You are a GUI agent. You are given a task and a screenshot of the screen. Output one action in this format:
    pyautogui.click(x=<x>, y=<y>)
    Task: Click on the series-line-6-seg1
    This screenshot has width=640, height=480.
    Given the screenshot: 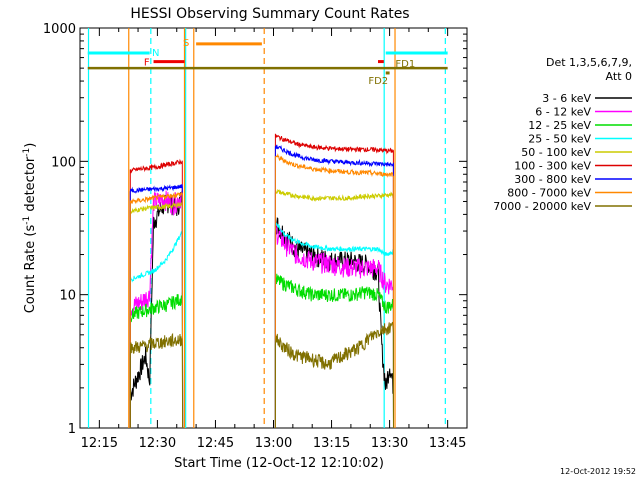 What is the action you would take?
    pyautogui.click(x=156, y=306)
    